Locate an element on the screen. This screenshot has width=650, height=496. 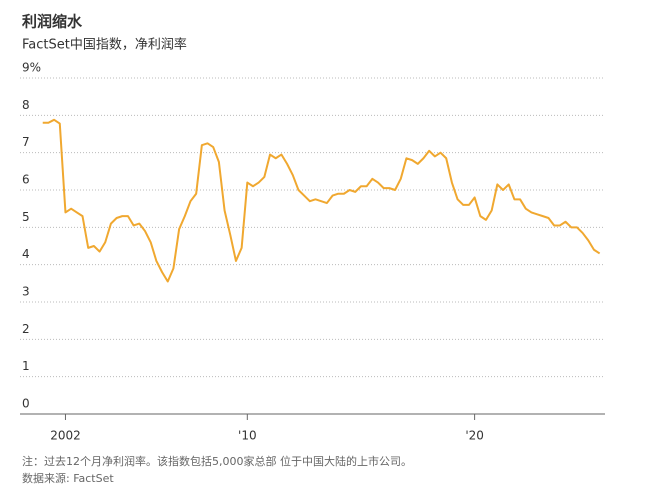
y-tick-label: 9% is located at coordinates (31, 68).